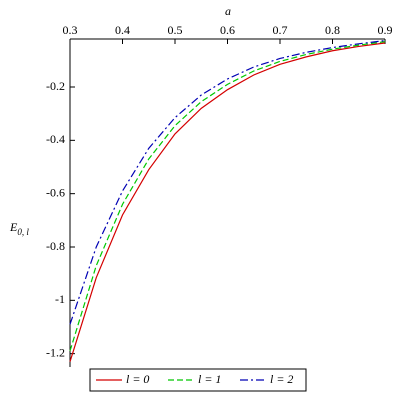 Image resolution: width=400 pixels, height=400 pixels. What do you see at coordinates (13, 227) in the screenshot?
I see `y-axis-label-base: E` at bounding box center [13, 227].